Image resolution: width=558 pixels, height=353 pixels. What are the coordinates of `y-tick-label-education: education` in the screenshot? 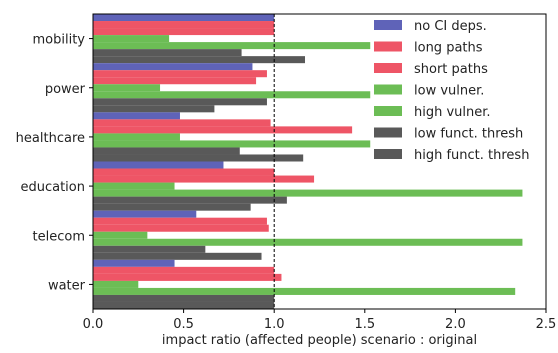 It's located at (52, 187).